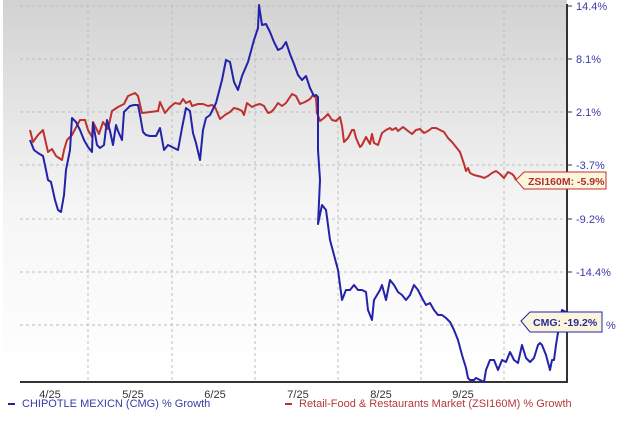  What do you see at coordinates (49, 395) in the screenshot?
I see `x-tick-label: 4/25` at bounding box center [49, 395].